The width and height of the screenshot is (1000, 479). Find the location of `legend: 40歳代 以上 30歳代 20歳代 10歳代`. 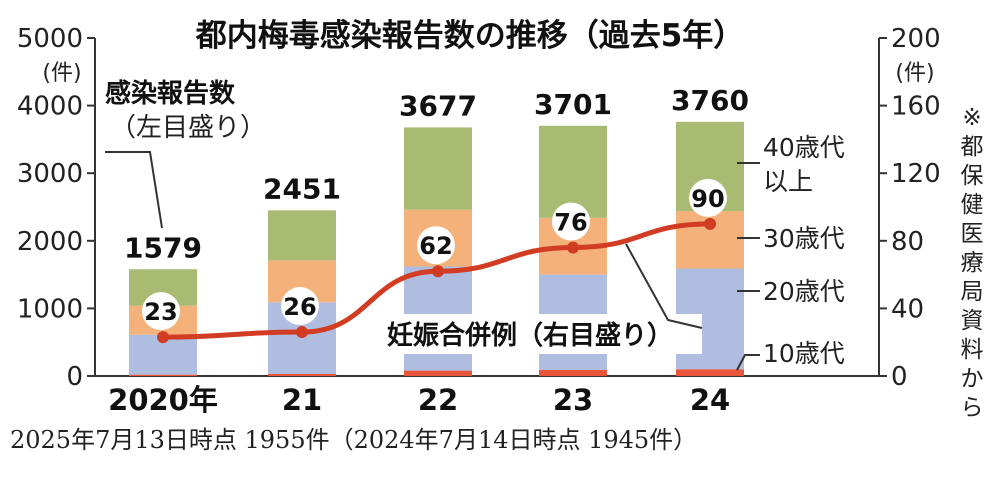

legend: 40歳代 以上 30歳代 20歳代 10歳代 is located at coordinates (790, 252).